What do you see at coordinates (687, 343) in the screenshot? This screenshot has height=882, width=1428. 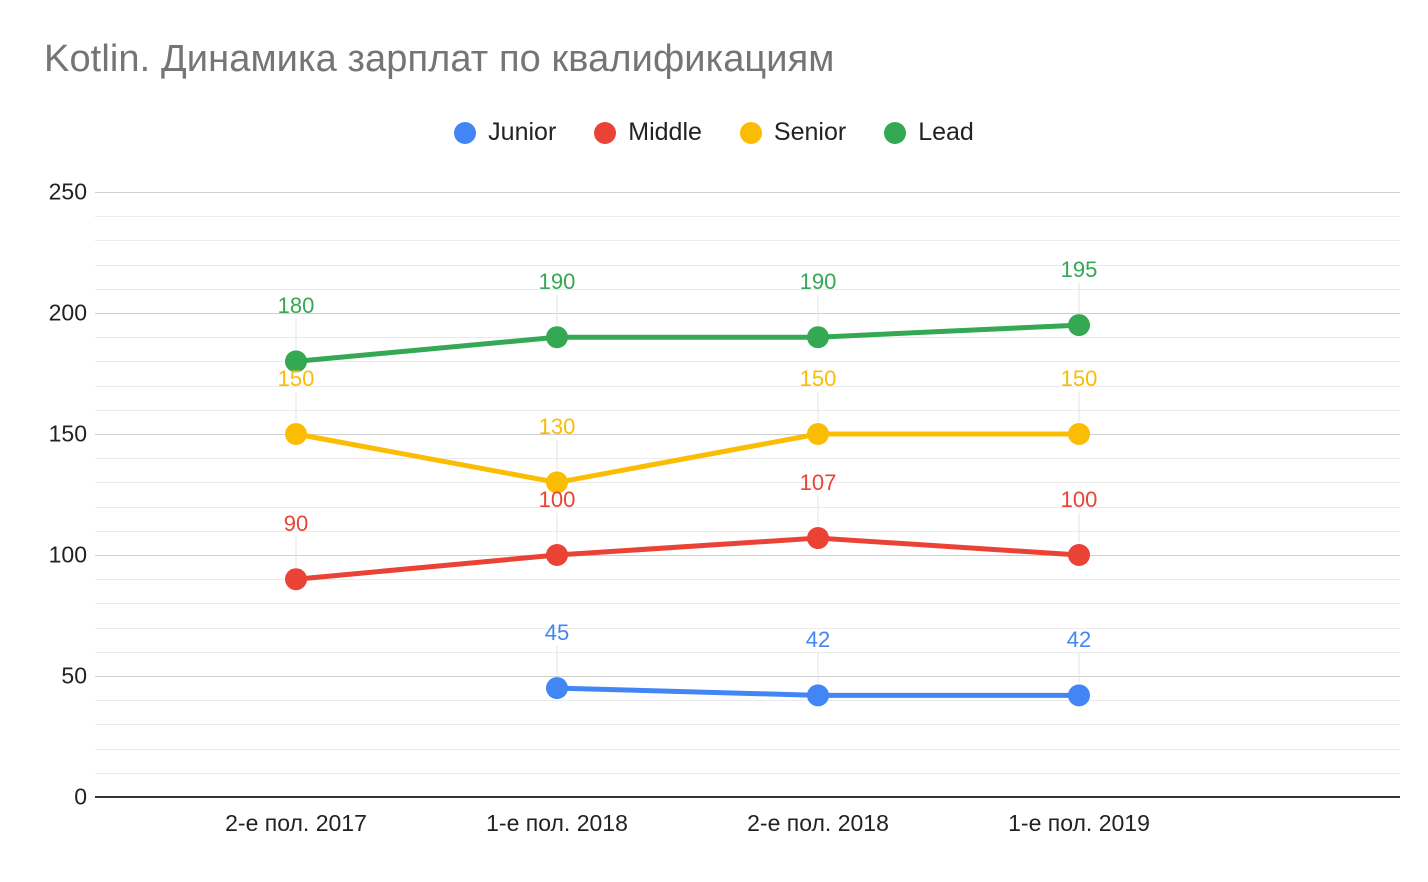 I see `series-line-lead` at bounding box center [687, 343].